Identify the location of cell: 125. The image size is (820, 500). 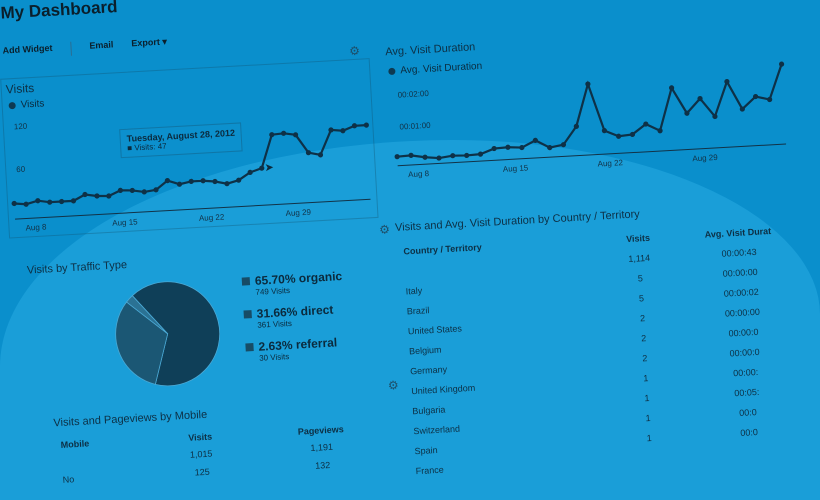
(202, 472).